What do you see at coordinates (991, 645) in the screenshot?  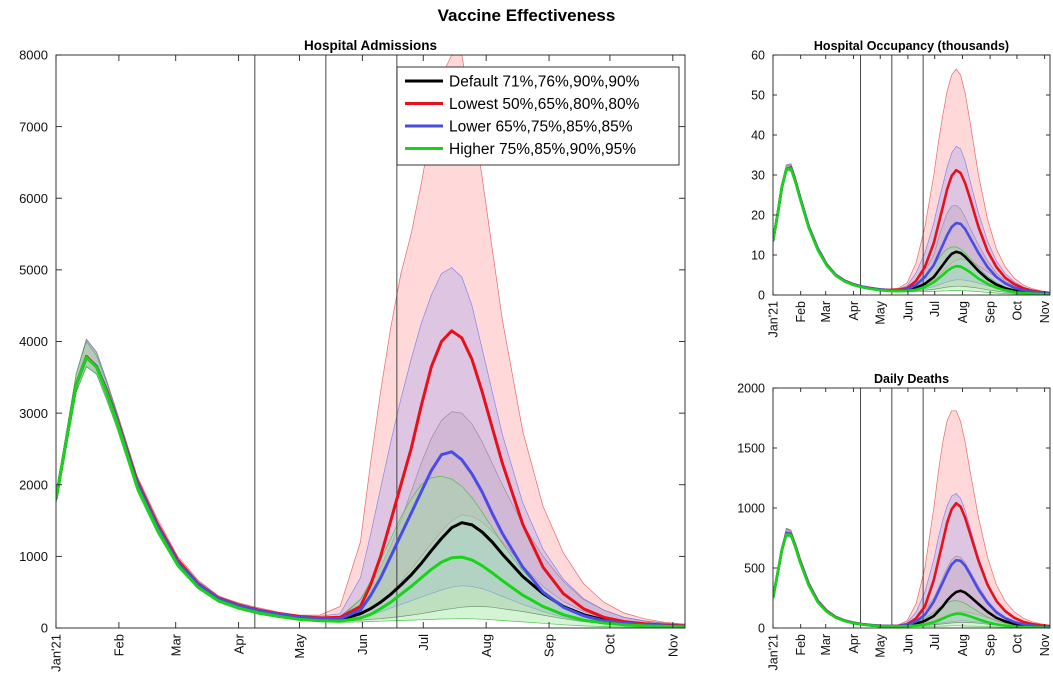 I see `x-tick-label-deaths-8: Sep` at bounding box center [991, 645].